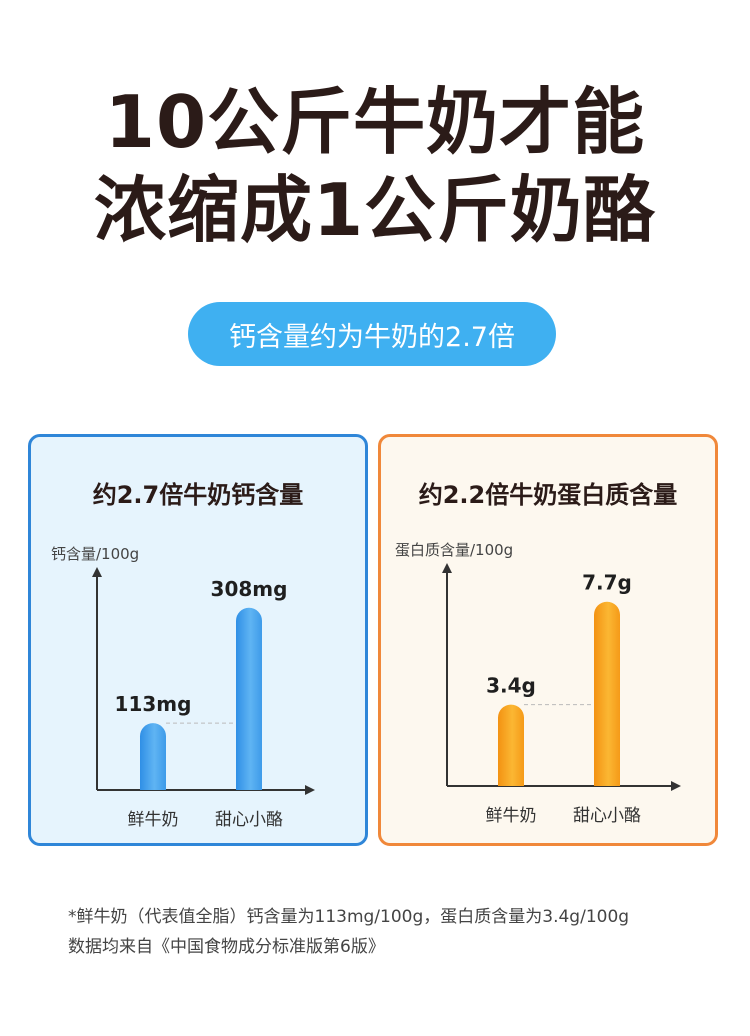 The image size is (750, 1036). What do you see at coordinates (538, 683) in the screenshot?
I see `protein-bar-chart: 蛋白质含量/100g 3.4g 鲜牛奶 7.7g 甜心小酪` at bounding box center [538, 683].